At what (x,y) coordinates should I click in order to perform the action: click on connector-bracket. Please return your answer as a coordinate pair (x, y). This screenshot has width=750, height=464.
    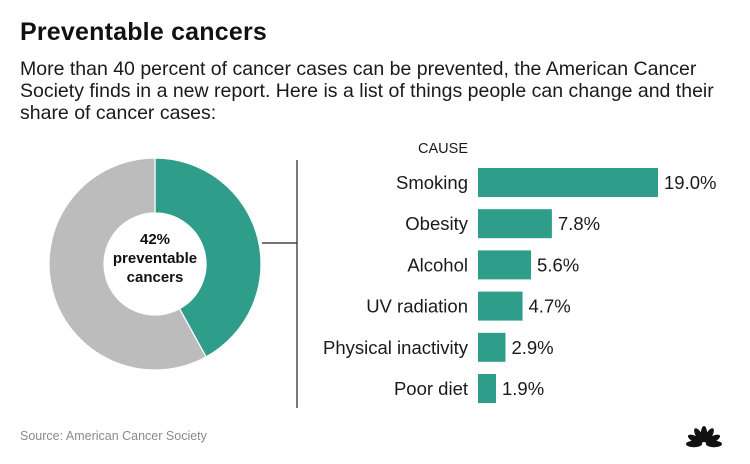
    Looking at the image, I should click on (280, 284).